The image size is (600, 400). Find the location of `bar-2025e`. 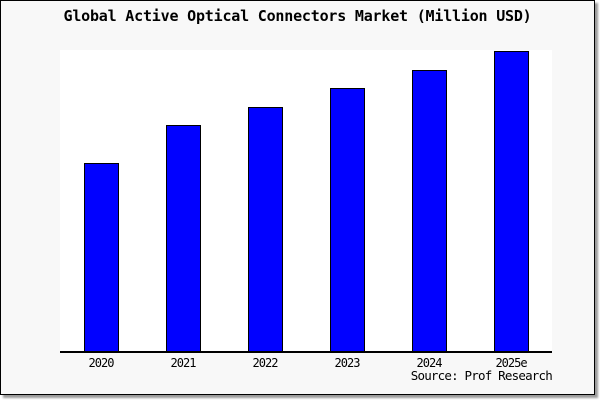

bar-2025e is located at coordinates (511, 201).